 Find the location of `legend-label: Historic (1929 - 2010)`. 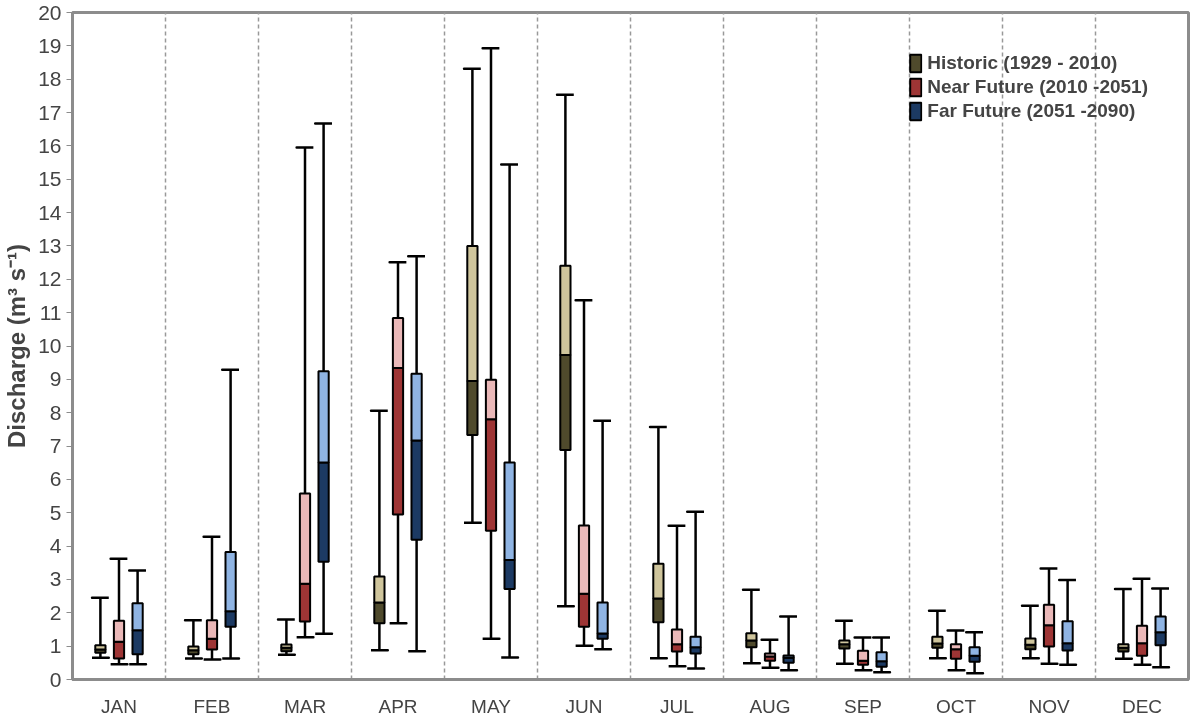

legend-label: Historic (1929 - 2010) is located at coordinates (1022, 63).